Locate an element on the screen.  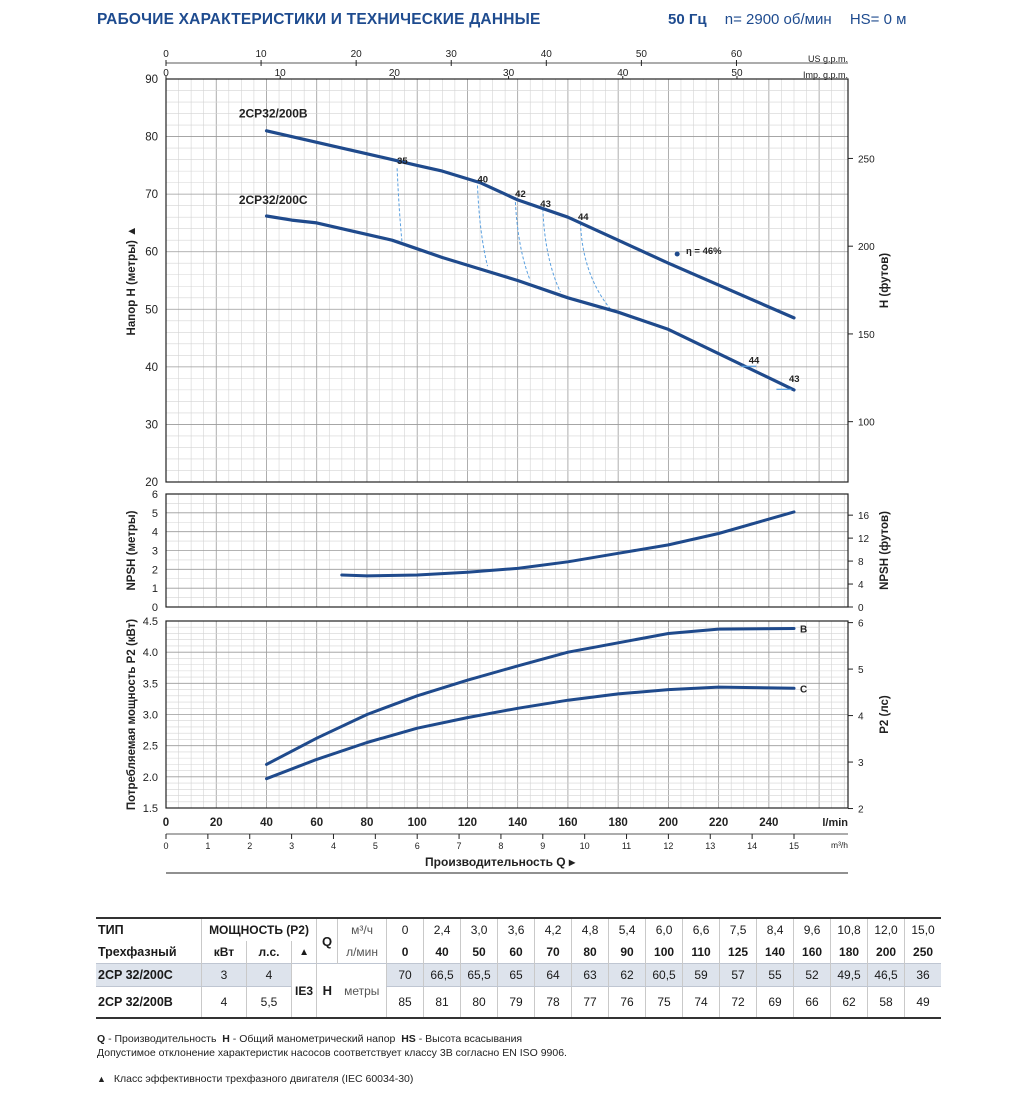
footer-q-text: - Производительность is located at coordinates (164, 1039).